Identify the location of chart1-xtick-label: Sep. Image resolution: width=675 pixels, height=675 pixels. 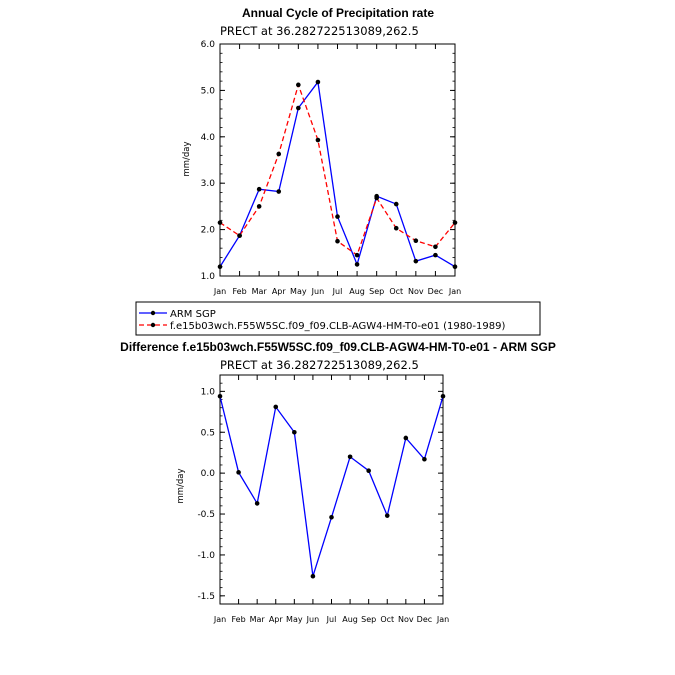
(368, 619).